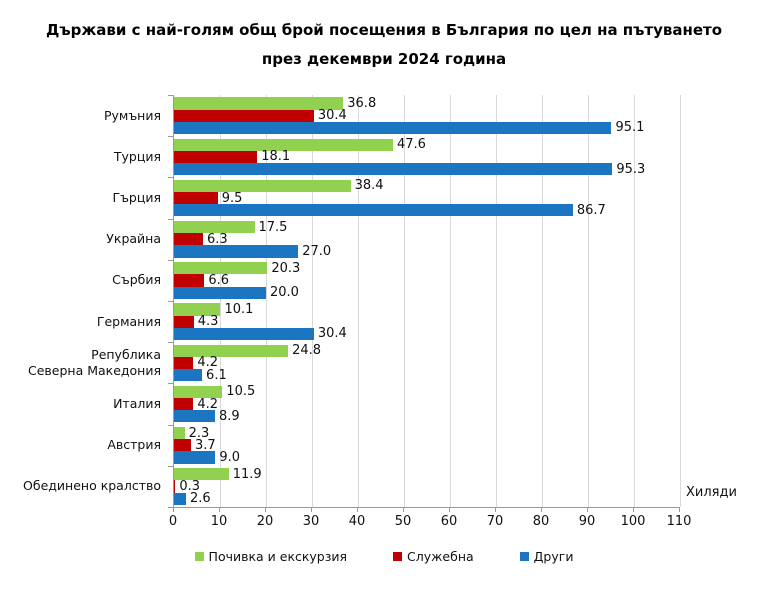  What do you see at coordinates (219, 521) in the screenshot?
I see `x-tick-label: 10` at bounding box center [219, 521].